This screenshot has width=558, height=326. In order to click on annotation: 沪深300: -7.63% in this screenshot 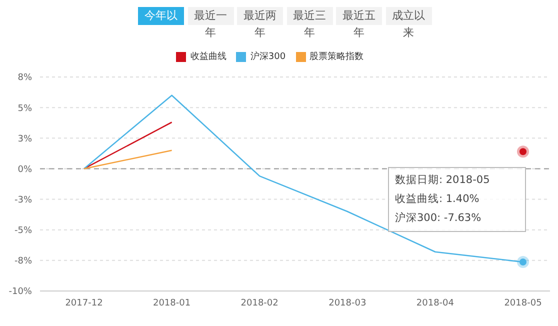, I will do `click(438, 218)`.